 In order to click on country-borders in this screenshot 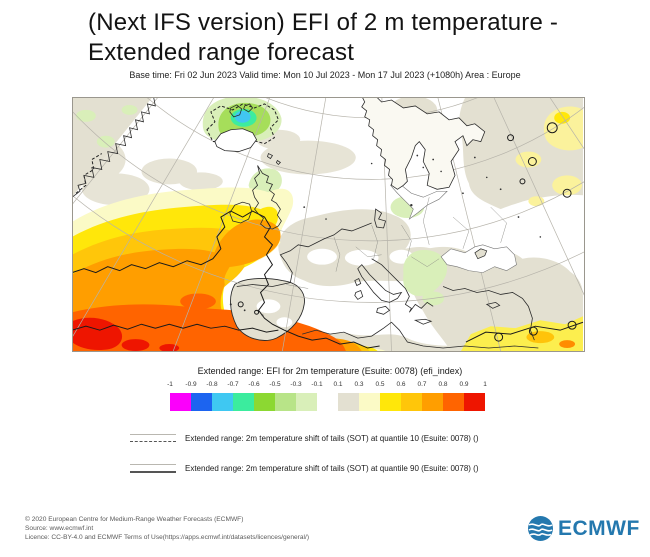, I will do `click(396, 243)`.